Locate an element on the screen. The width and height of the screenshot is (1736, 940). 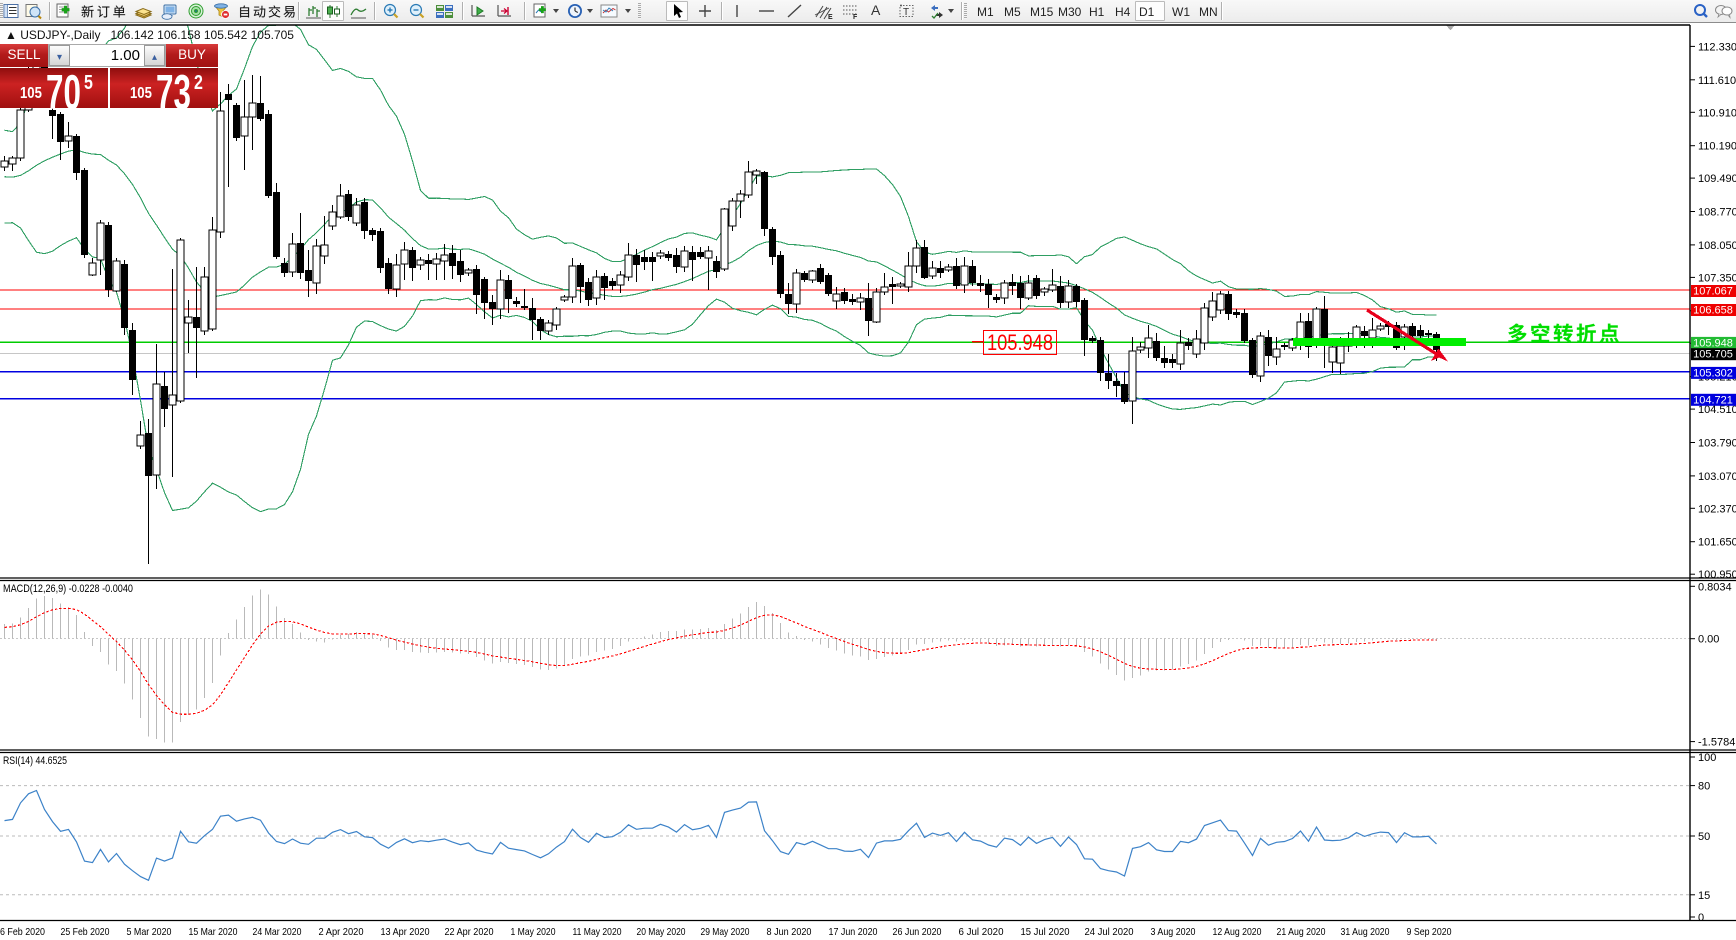
svg-text: 104.510 is located at coordinates (1717, 410).